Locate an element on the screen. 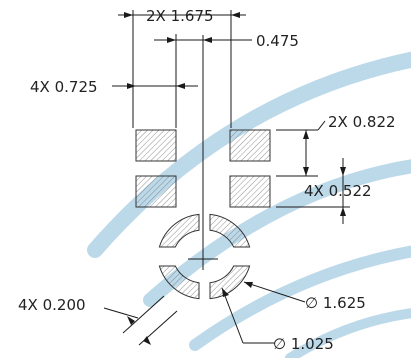 This screenshot has width=411, height=358. ring-pad is located at coordinates (204, 256).